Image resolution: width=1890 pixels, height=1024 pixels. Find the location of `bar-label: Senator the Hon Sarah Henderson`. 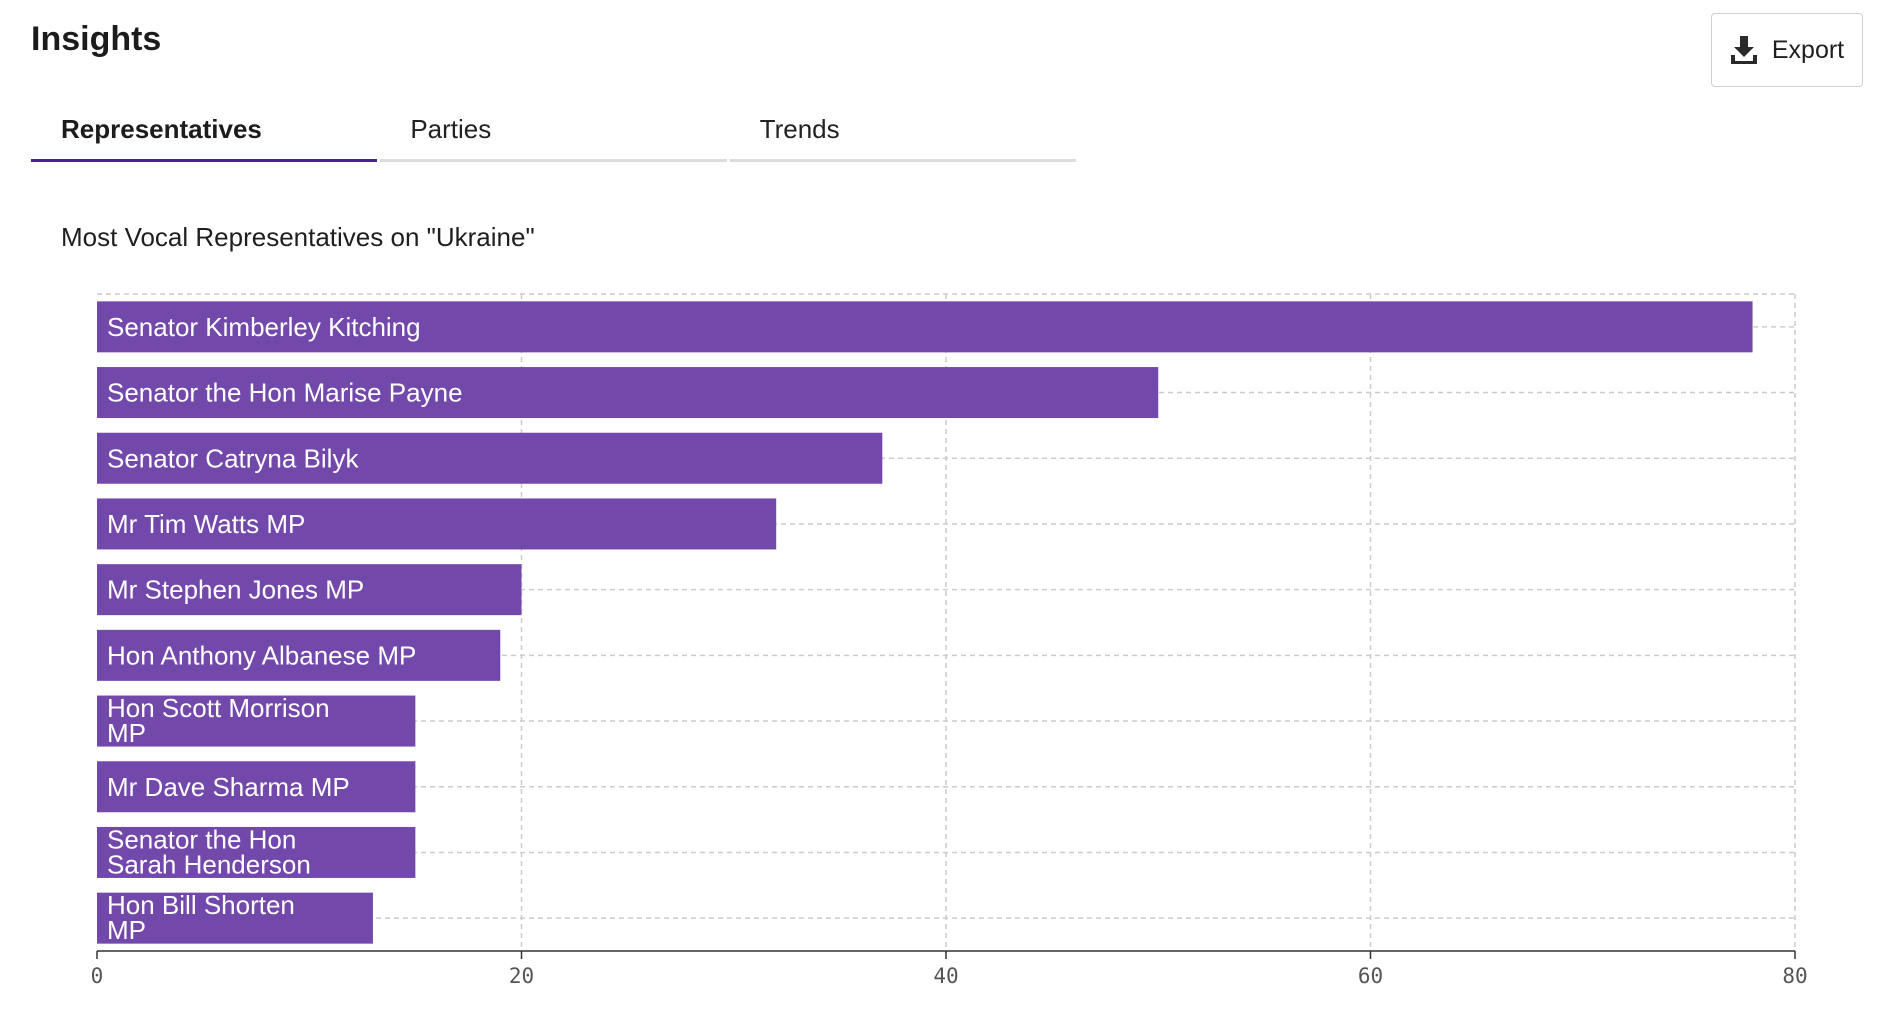

bar-label: Senator the Hon Sarah Henderson is located at coordinates (209, 851).